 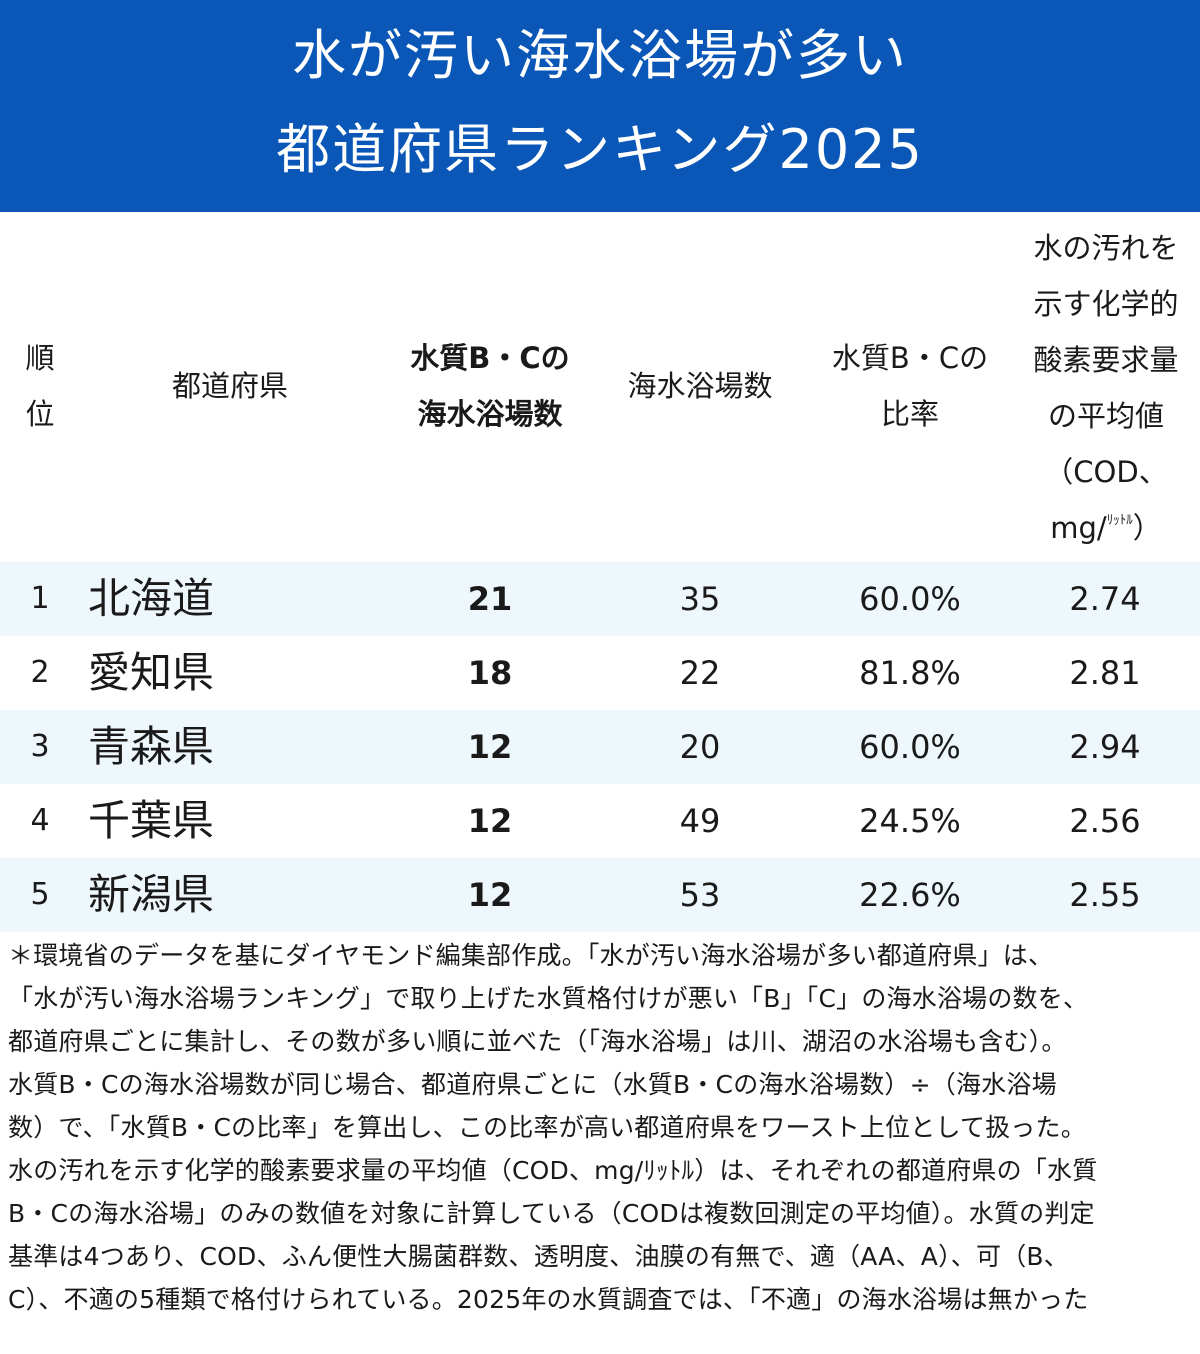 What do you see at coordinates (151, 894) in the screenshot?
I see `prefecture-cell: 新潟県` at bounding box center [151, 894].